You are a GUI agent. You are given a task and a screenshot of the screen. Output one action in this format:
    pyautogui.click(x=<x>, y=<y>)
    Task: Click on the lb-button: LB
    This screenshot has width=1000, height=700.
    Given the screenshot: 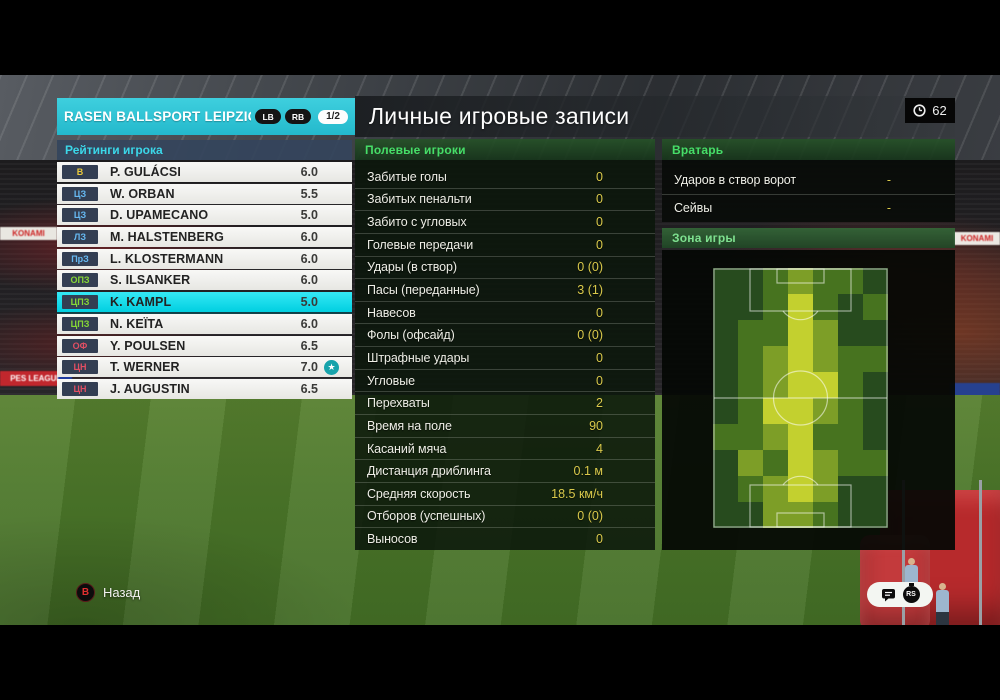 What is the action you would take?
    pyautogui.click(x=268, y=116)
    